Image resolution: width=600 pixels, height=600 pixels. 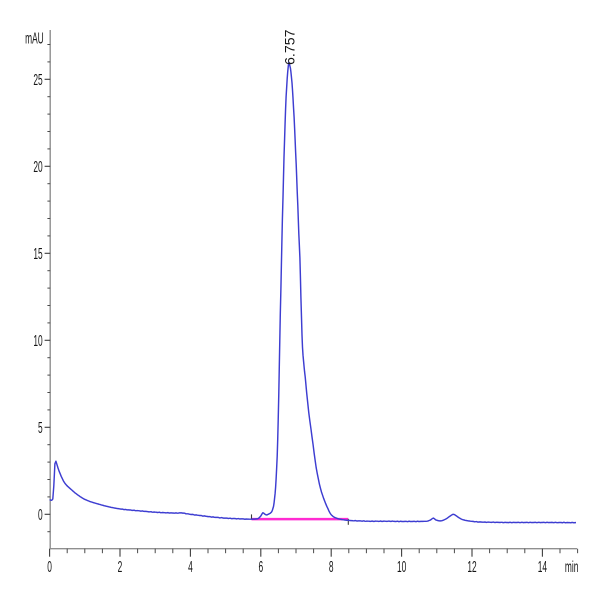 I want to click on svg-text: 8, so click(x=331, y=567).